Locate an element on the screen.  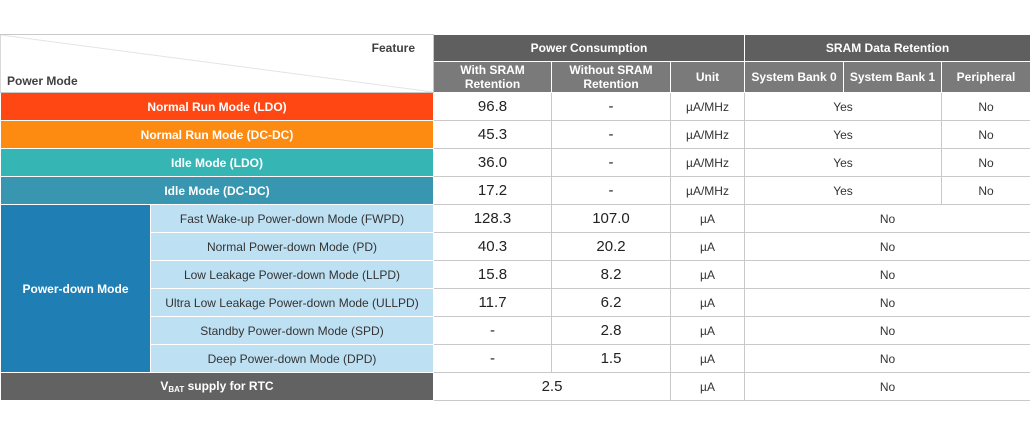
system-bank0-header: System Bank 0 is located at coordinates (794, 77).